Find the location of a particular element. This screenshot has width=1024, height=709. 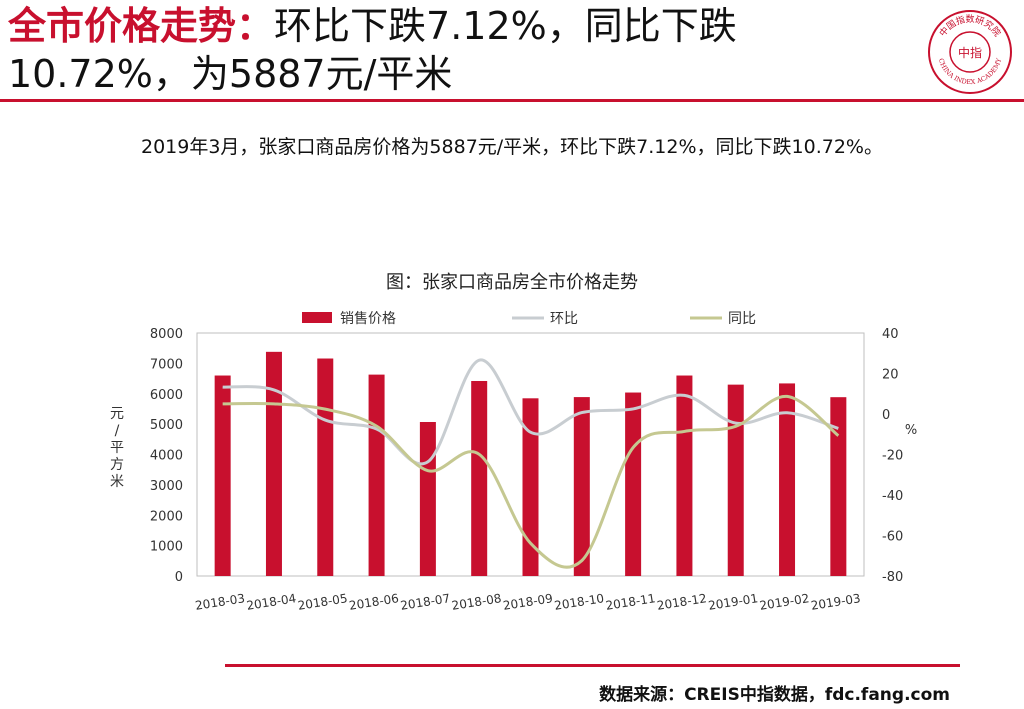

y-left-axis-label-char: / is located at coordinates (117, 431).